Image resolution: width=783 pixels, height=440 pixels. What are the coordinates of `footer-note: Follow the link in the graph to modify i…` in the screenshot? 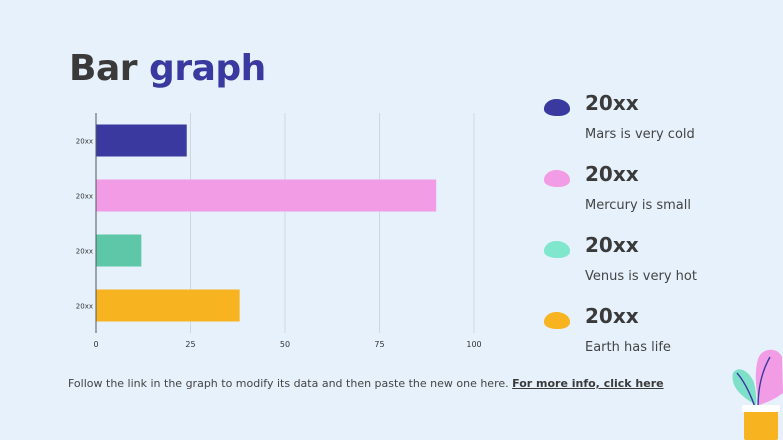 It's located at (366, 383).